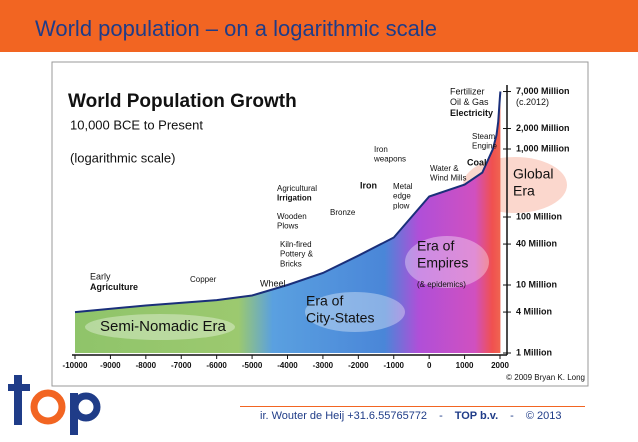  What do you see at coordinates (533, 174) in the screenshot?
I see `annotation: Global` at bounding box center [533, 174].